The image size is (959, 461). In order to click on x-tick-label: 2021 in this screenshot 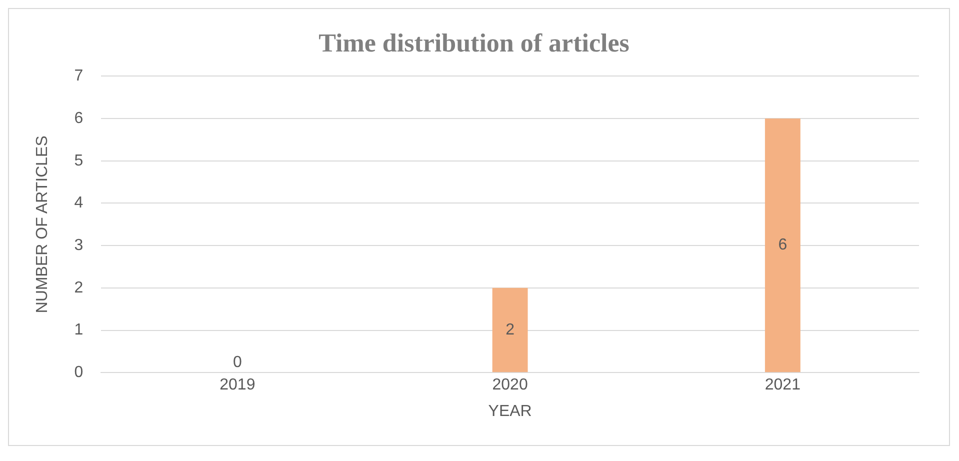, I will do `click(782, 385)`.